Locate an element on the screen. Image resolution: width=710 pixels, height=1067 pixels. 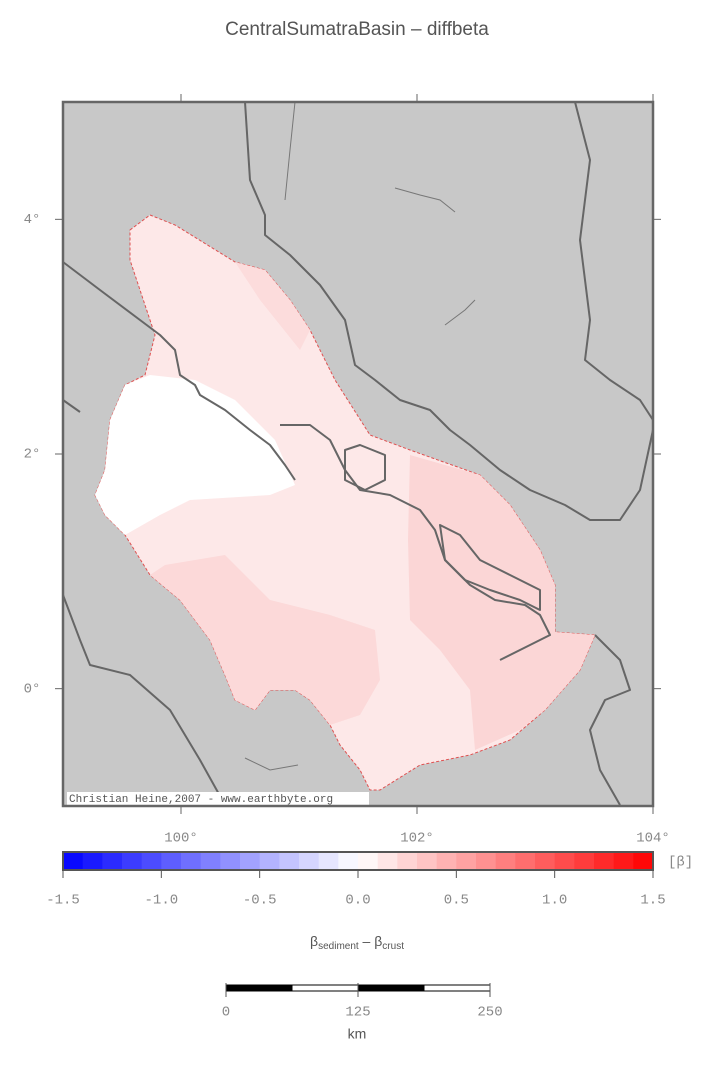
label-part: – β is located at coordinates (371, 941).